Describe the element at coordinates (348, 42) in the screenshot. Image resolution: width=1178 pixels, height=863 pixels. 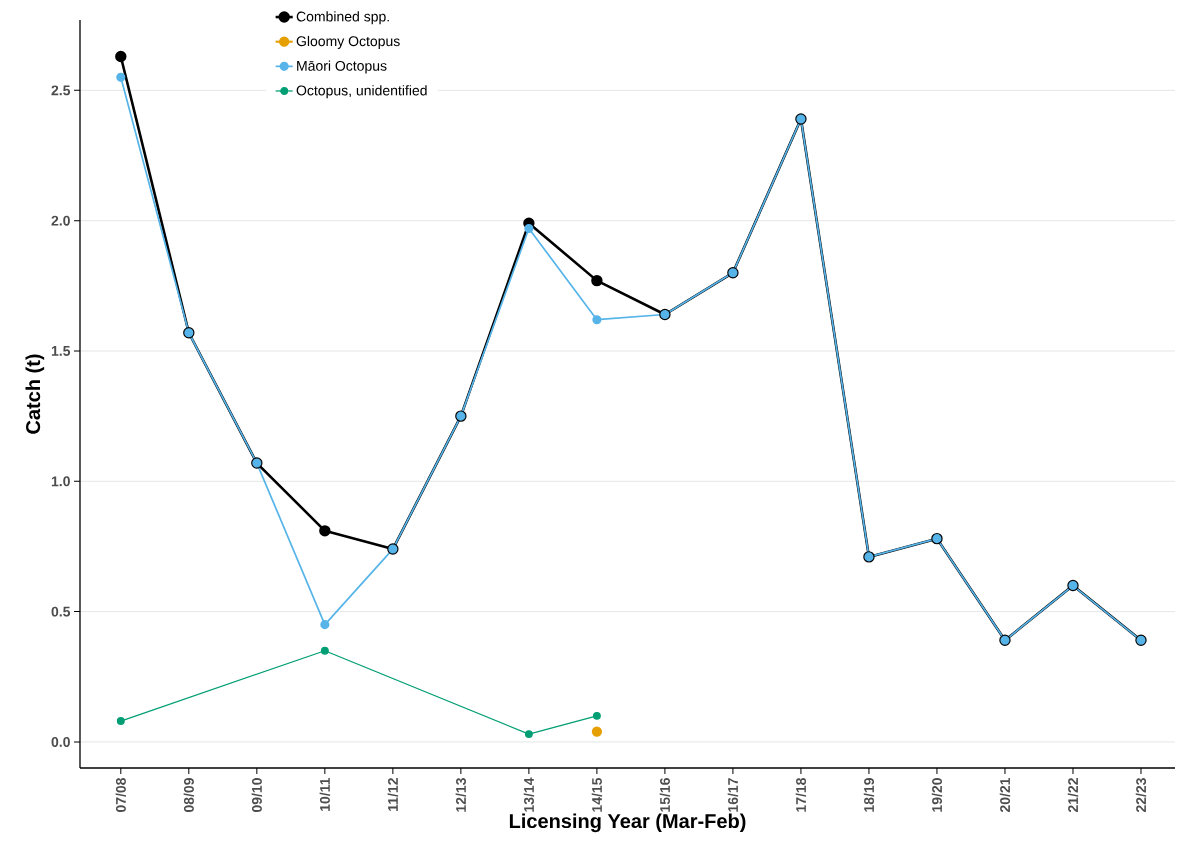
I see `legend-label: Gloomy Octopus` at that location.